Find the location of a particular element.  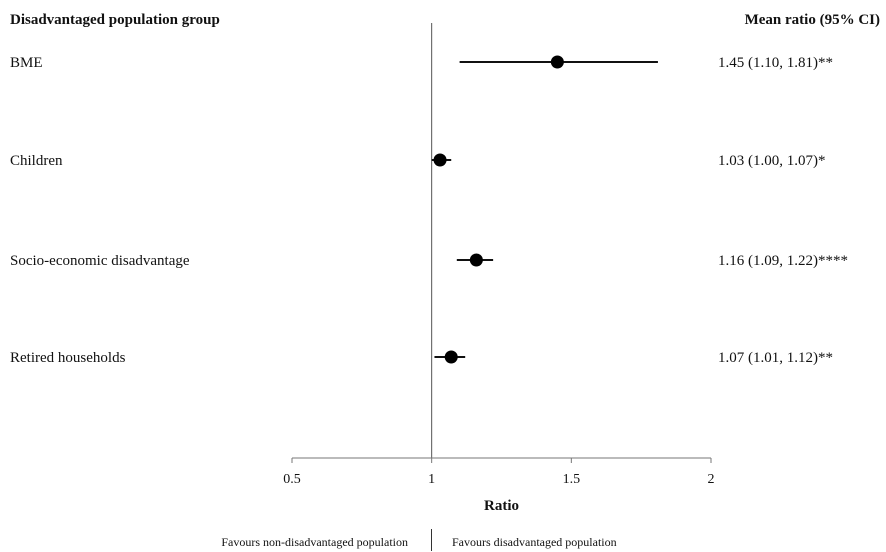

row-label: Retired households is located at coordinates (68, 358).